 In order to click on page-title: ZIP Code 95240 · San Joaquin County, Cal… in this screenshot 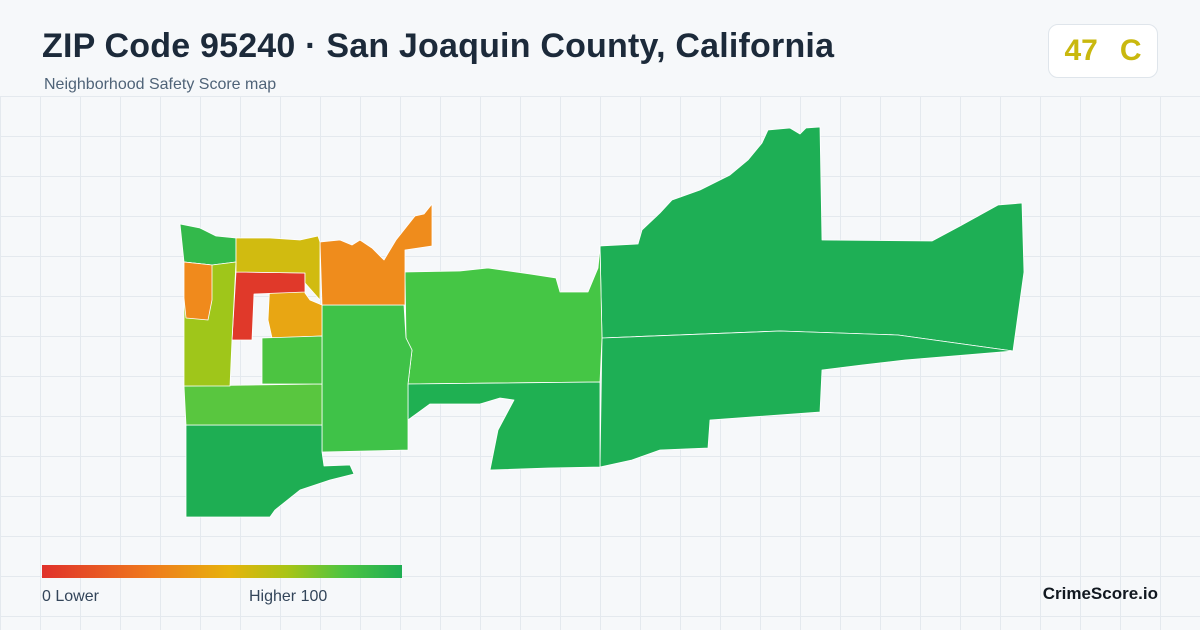, I will do `click(438, 46)`.